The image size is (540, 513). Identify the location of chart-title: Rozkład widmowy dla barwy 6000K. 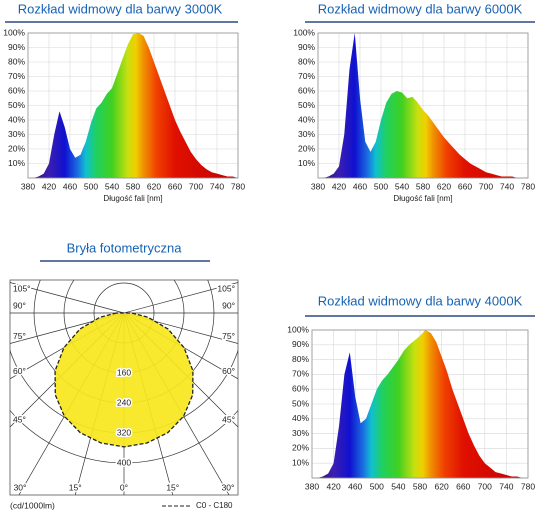
(420, 8).